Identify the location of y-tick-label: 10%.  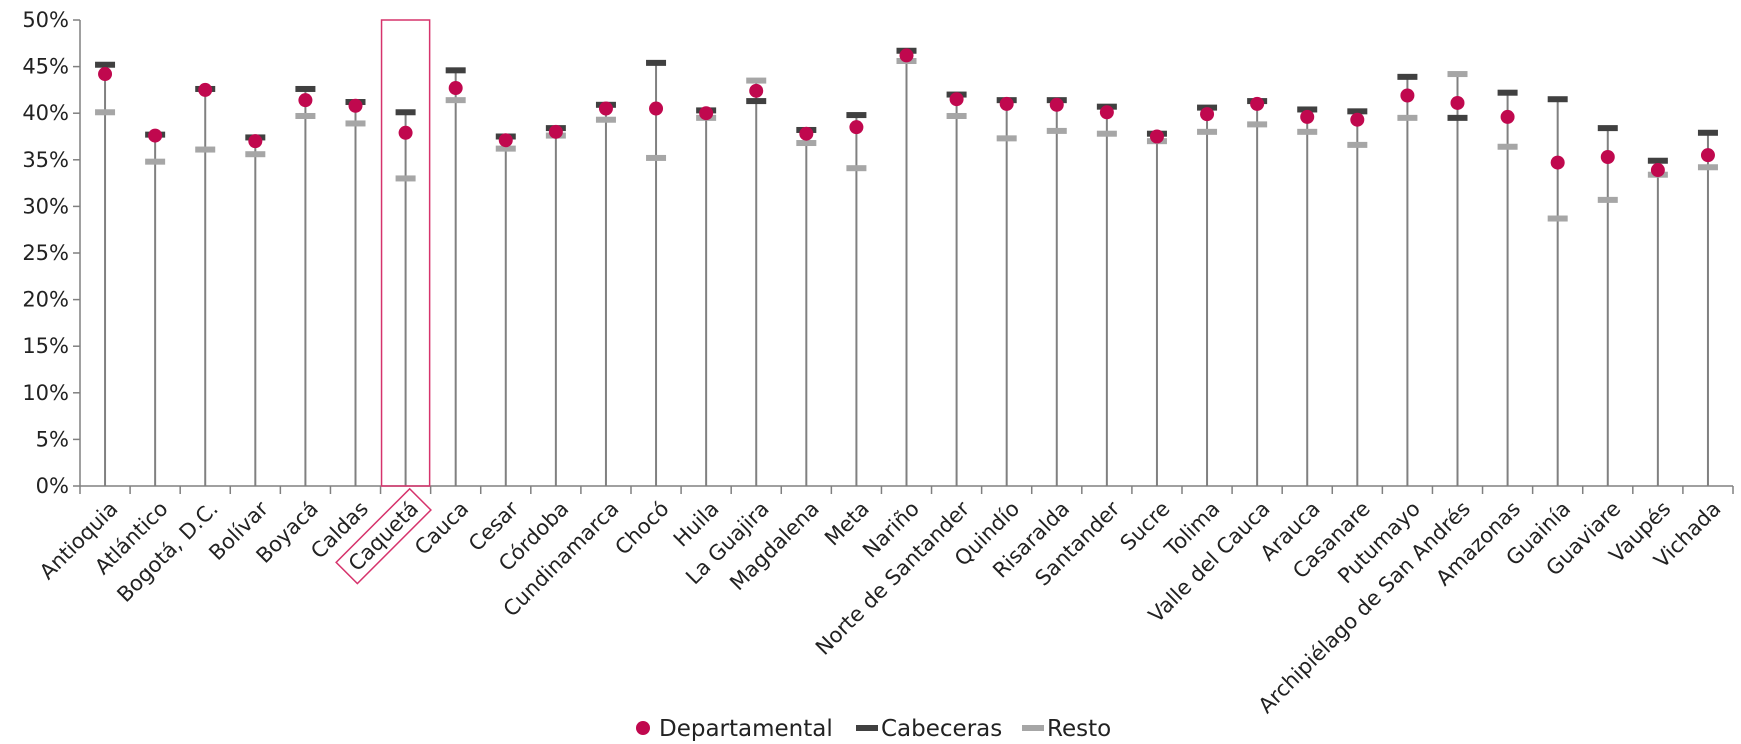
(45, 393).